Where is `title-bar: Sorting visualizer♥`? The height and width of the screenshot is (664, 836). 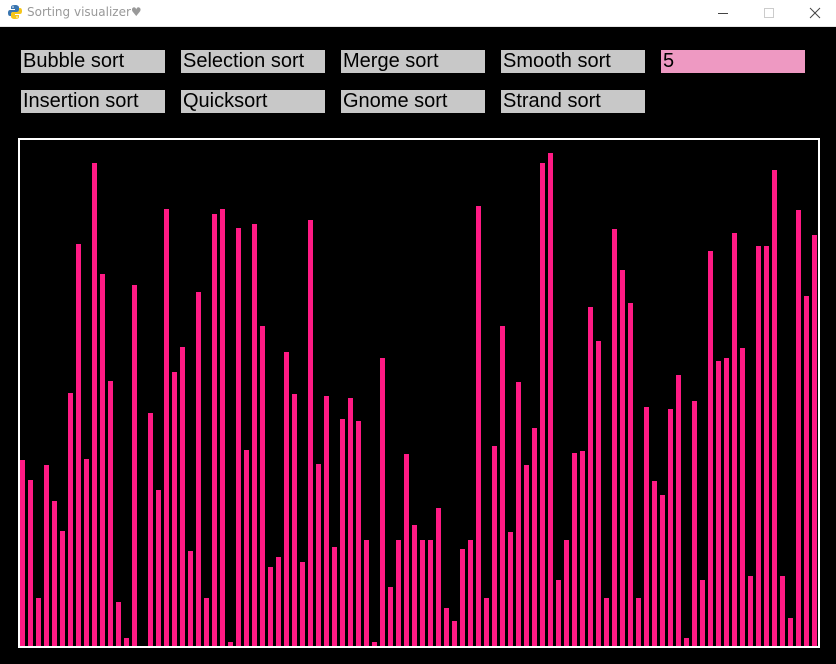 title-bar: Sorting visualizer♥ is located at coordinates (418, 13).